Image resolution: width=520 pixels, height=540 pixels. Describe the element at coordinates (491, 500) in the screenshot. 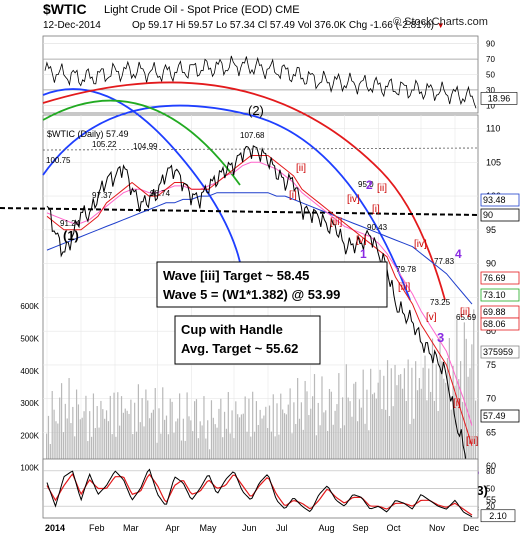

I see `price-tick-label: 55` at that location.